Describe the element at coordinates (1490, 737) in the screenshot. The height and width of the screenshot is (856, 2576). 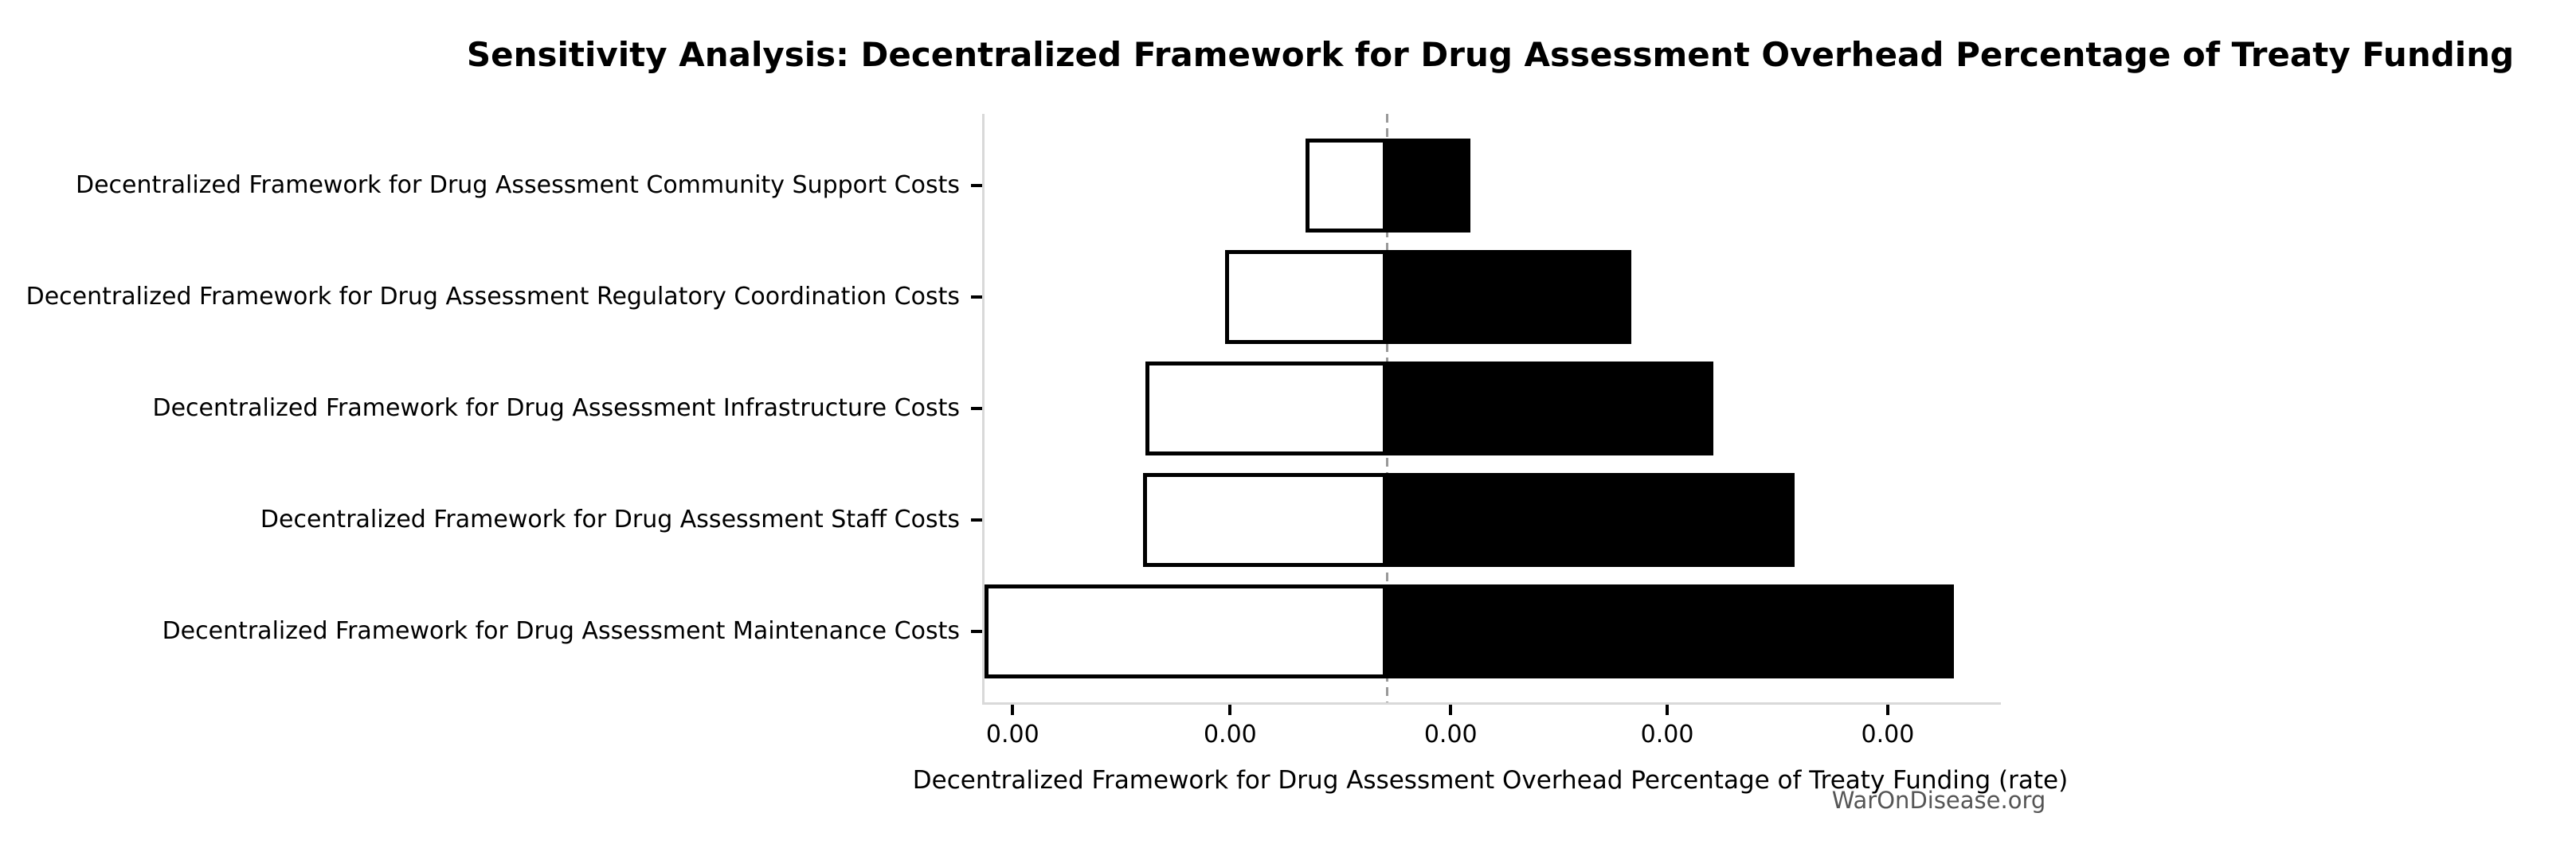
I see `x-axis: 0.00 0.00 0.00 0.00 0.00` at that location.